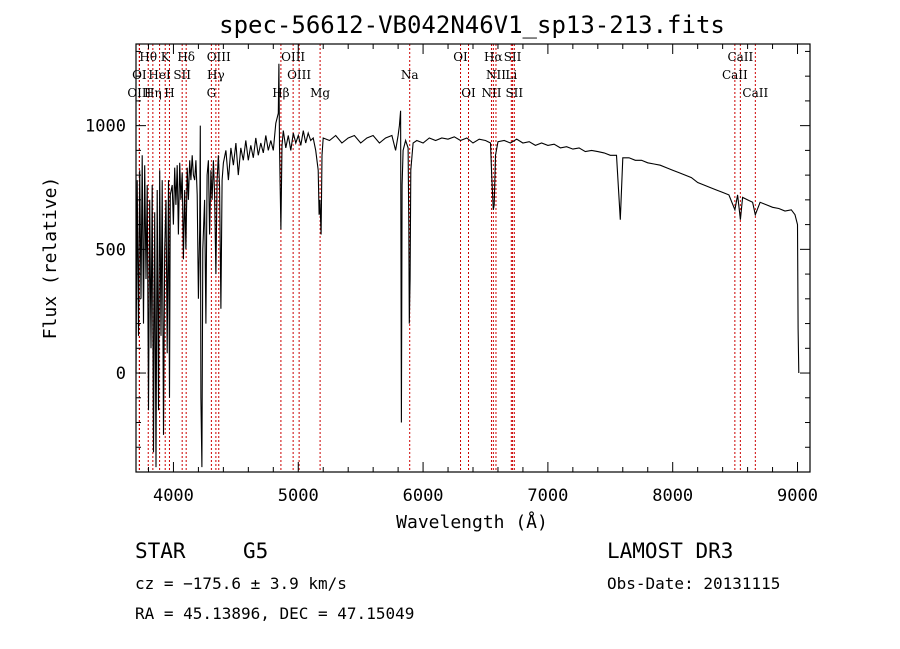  What do you see at coordinates (472, 25) in the screenshot?
I see `chart-title: spec-56612-VB042N46V1_sp13-213.fits` at bounding box center [472, 25].